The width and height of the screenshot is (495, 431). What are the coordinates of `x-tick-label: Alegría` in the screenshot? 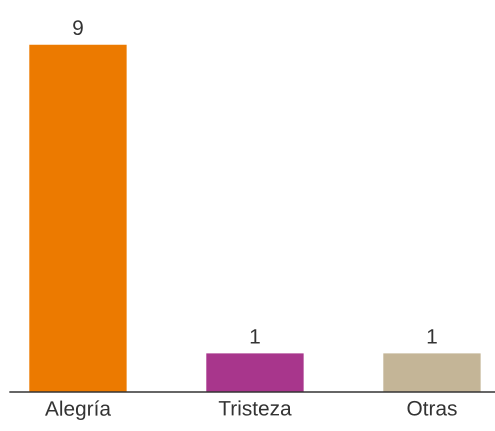 It's located at (78, 410).